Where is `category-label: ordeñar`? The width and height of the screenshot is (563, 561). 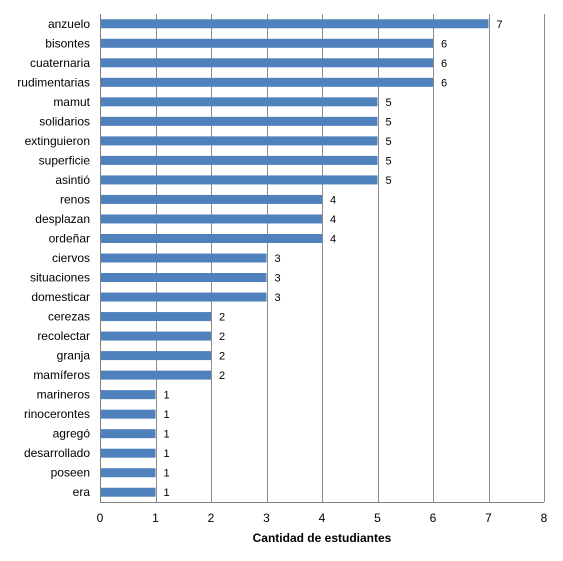 category-label: ordeñar is located at coordinates (69, 238).